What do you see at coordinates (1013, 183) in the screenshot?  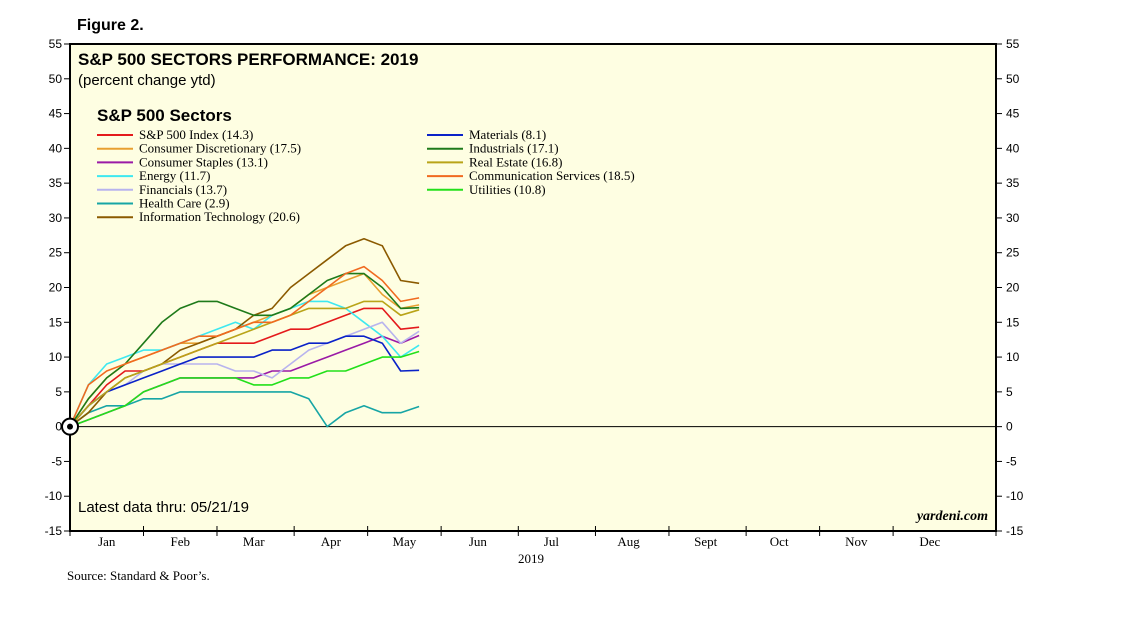 I see `y-tick-label-right: 35` at bounding box center [1013, 183].